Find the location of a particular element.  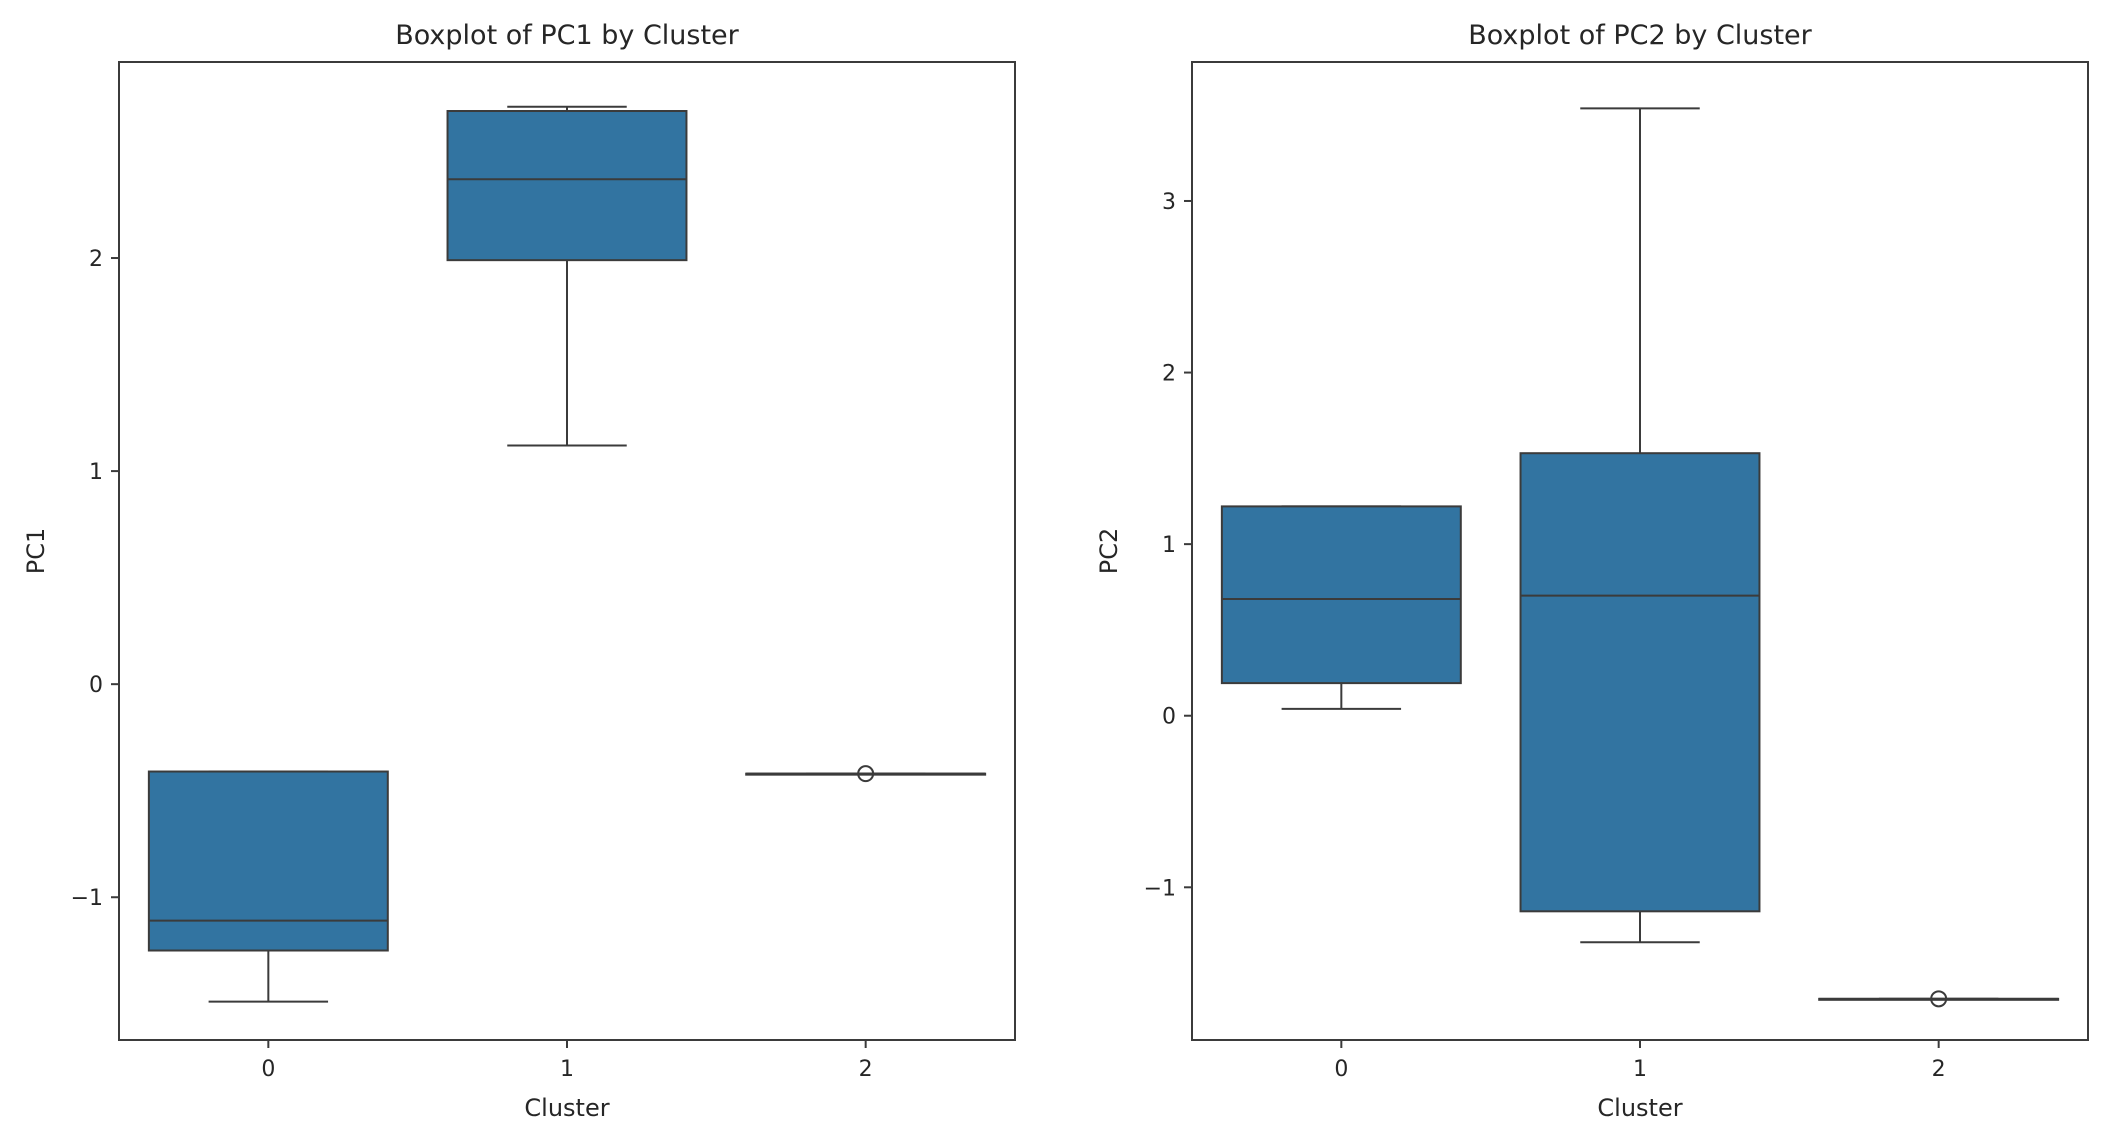

chart-title: Boxplot of PC2 by Cluster is located at coordinates (1640, 35).